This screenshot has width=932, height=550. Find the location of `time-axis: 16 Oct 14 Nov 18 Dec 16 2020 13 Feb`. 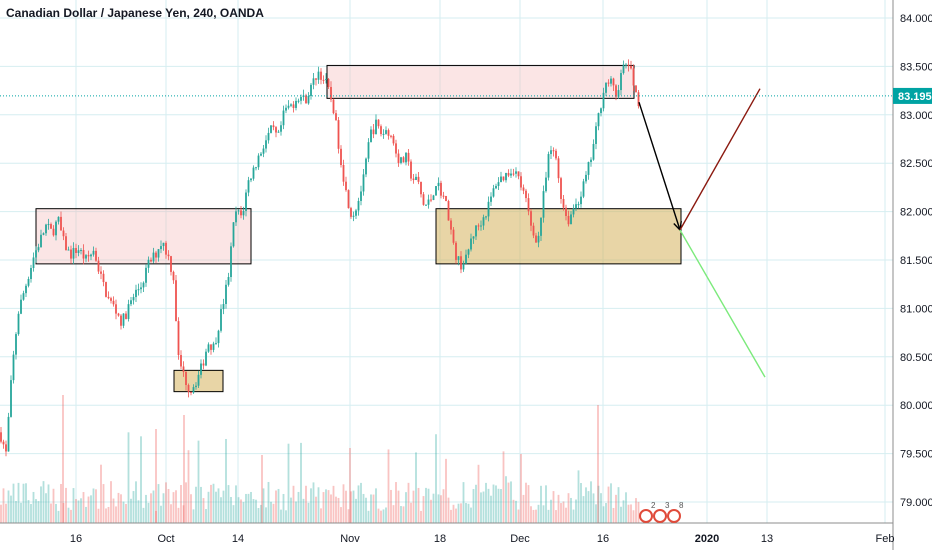

time-axis: 16 Oct 14 Nov 18 Dec 16 2020 13 Feb is located at coordinates (447, 533).